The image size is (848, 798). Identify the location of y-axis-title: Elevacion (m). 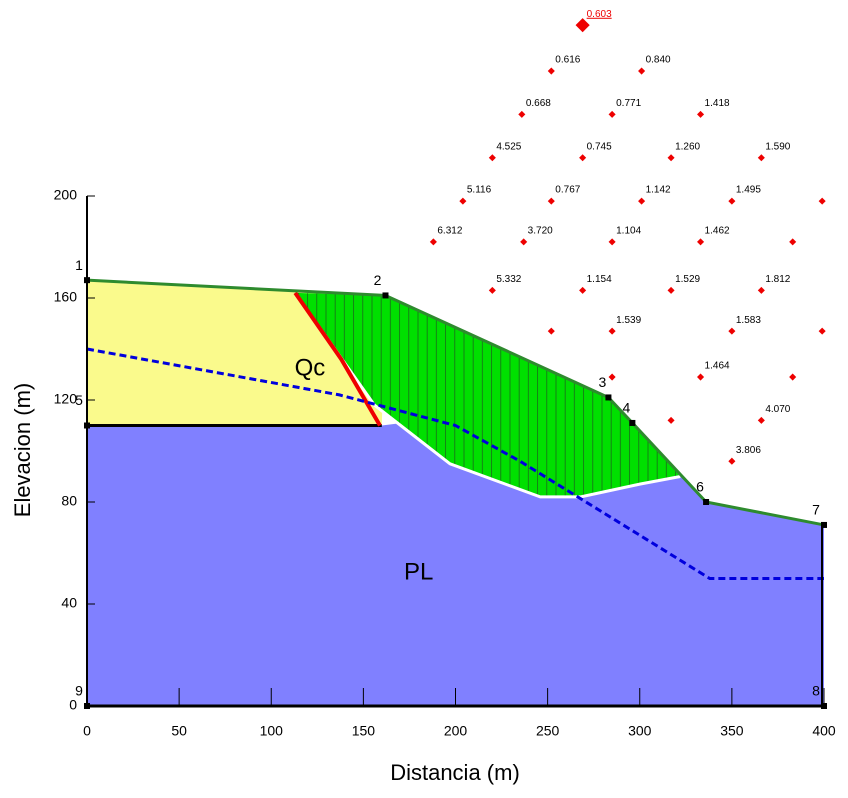
(22, 450).